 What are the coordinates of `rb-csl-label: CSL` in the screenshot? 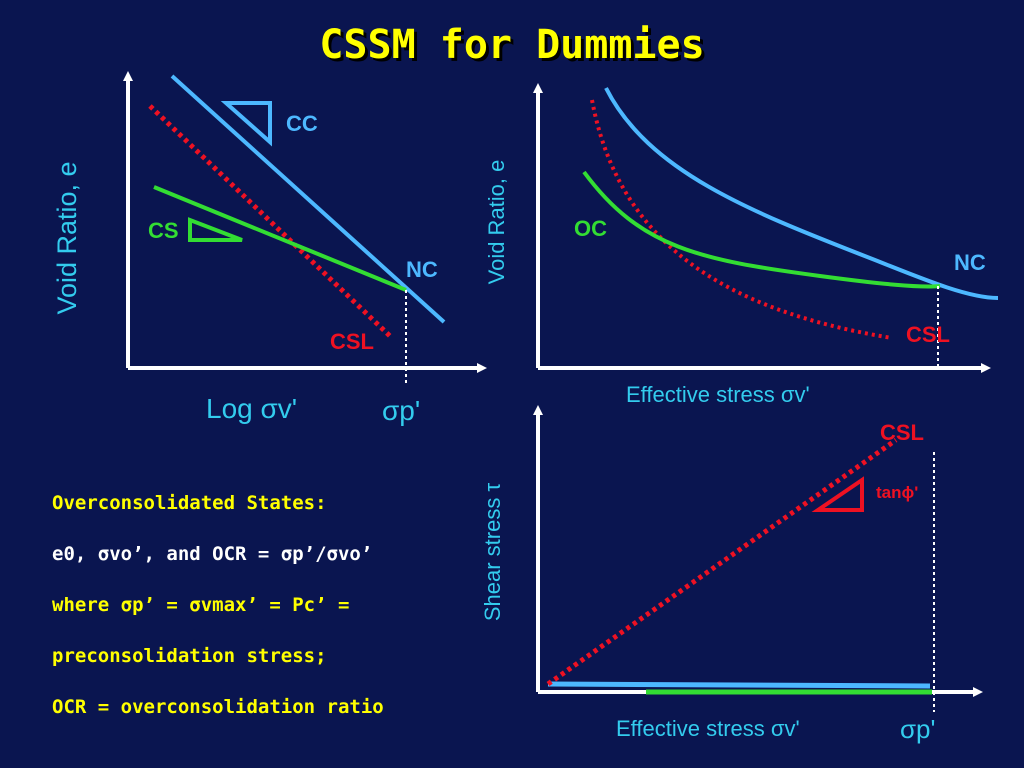 It's located at (902, 432).